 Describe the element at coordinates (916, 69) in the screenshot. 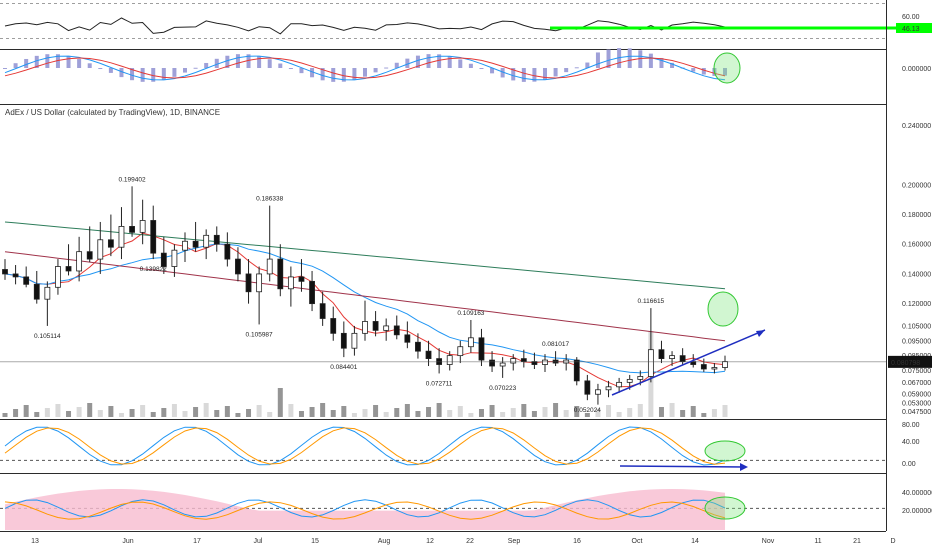

I see `macd-tick-label: 0.000000` at that location.